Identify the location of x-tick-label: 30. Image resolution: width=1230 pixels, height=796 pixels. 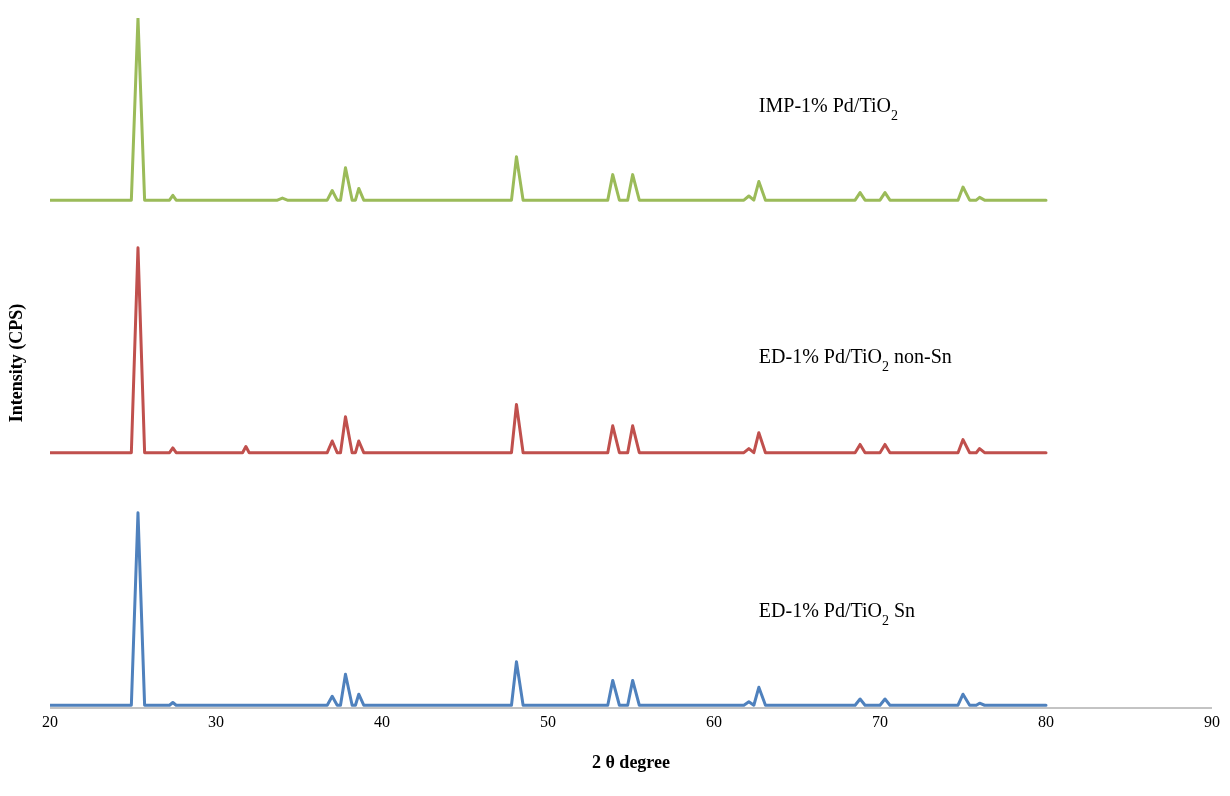
(216, 722).